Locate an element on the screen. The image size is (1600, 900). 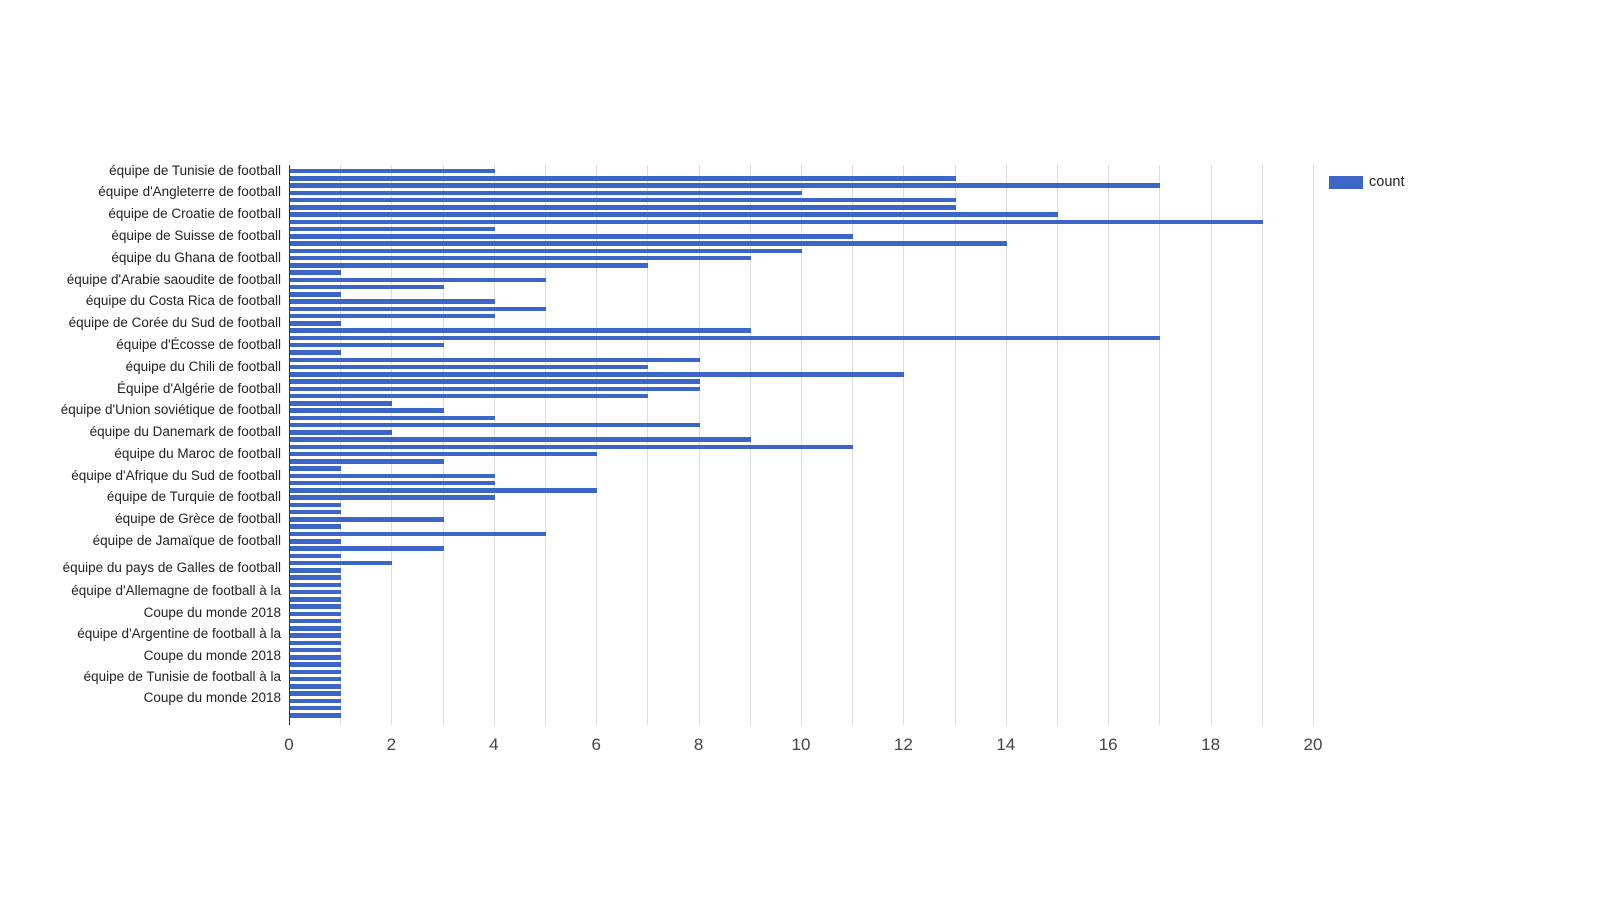
y-tick-label: équipe de Jamaïque de football is located at coordinates (186, 540).